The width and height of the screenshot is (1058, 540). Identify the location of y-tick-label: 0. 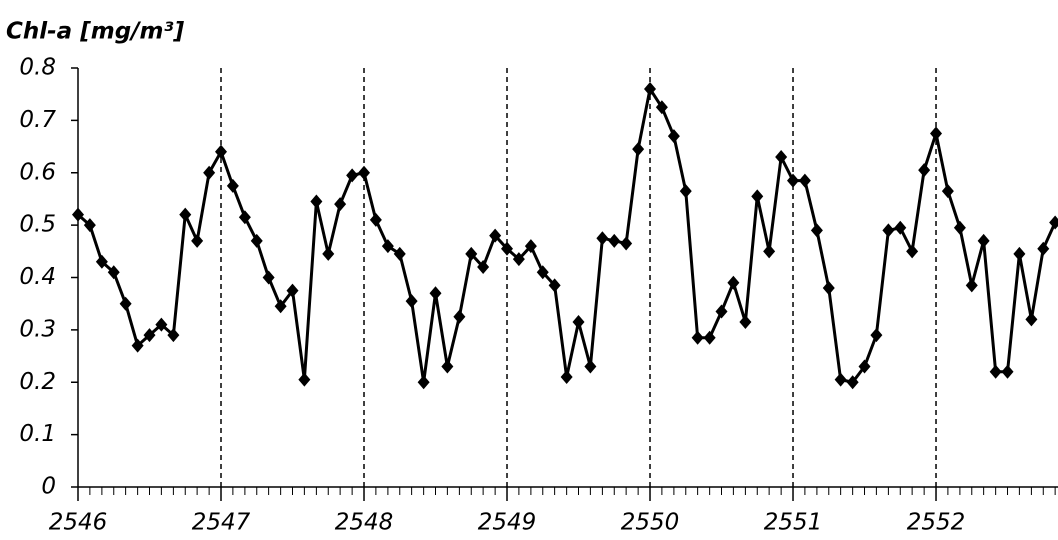
(48, 487).